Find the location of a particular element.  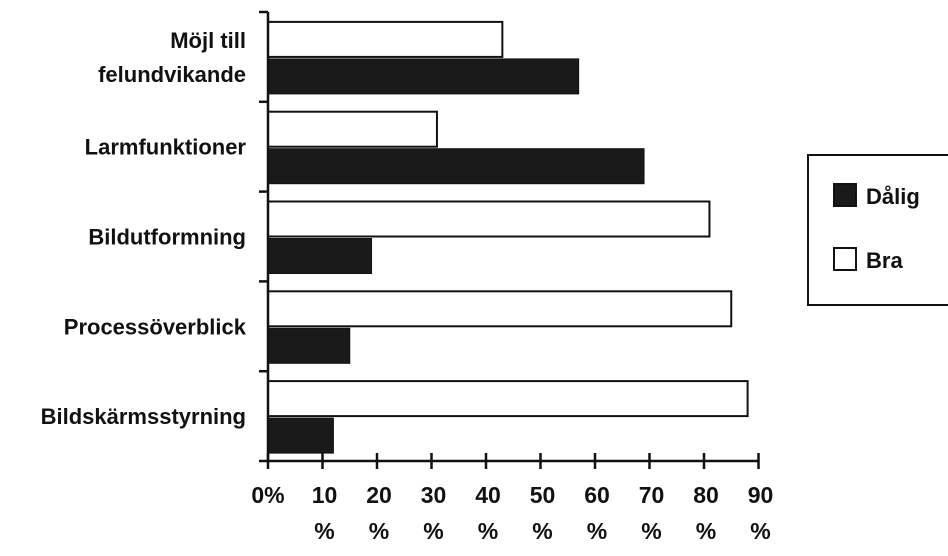

x-tick-label: 30% is located at coordinates (434, 513).